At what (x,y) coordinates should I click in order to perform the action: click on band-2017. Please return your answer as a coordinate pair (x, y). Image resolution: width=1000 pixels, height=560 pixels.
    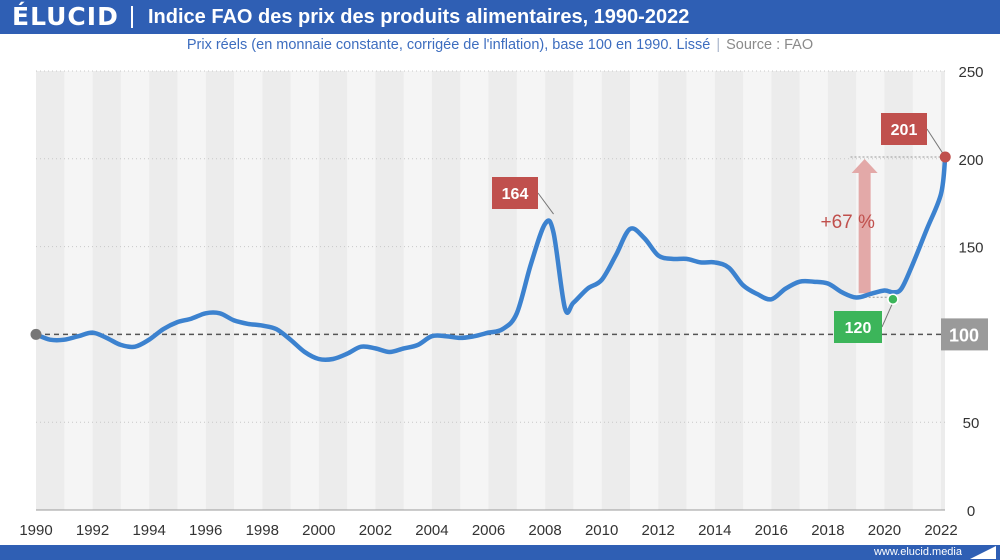
    Looking at the image, I should click on (813, 290).